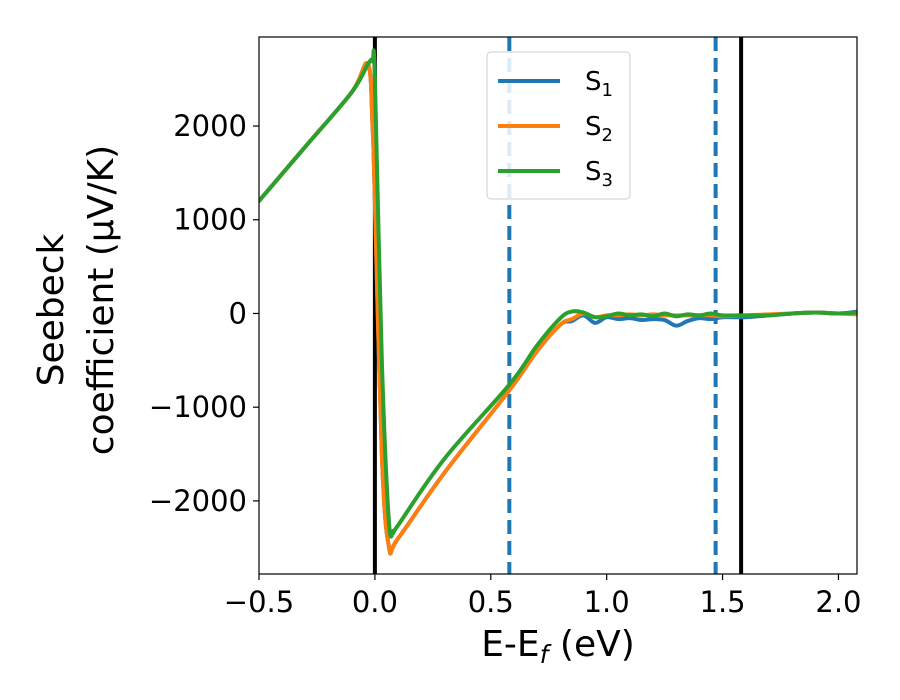  Describe the element at coordinates (101, 300) in the screenshot. I see `y-axis-label-line2: coefficient (μV/K)` at that location.